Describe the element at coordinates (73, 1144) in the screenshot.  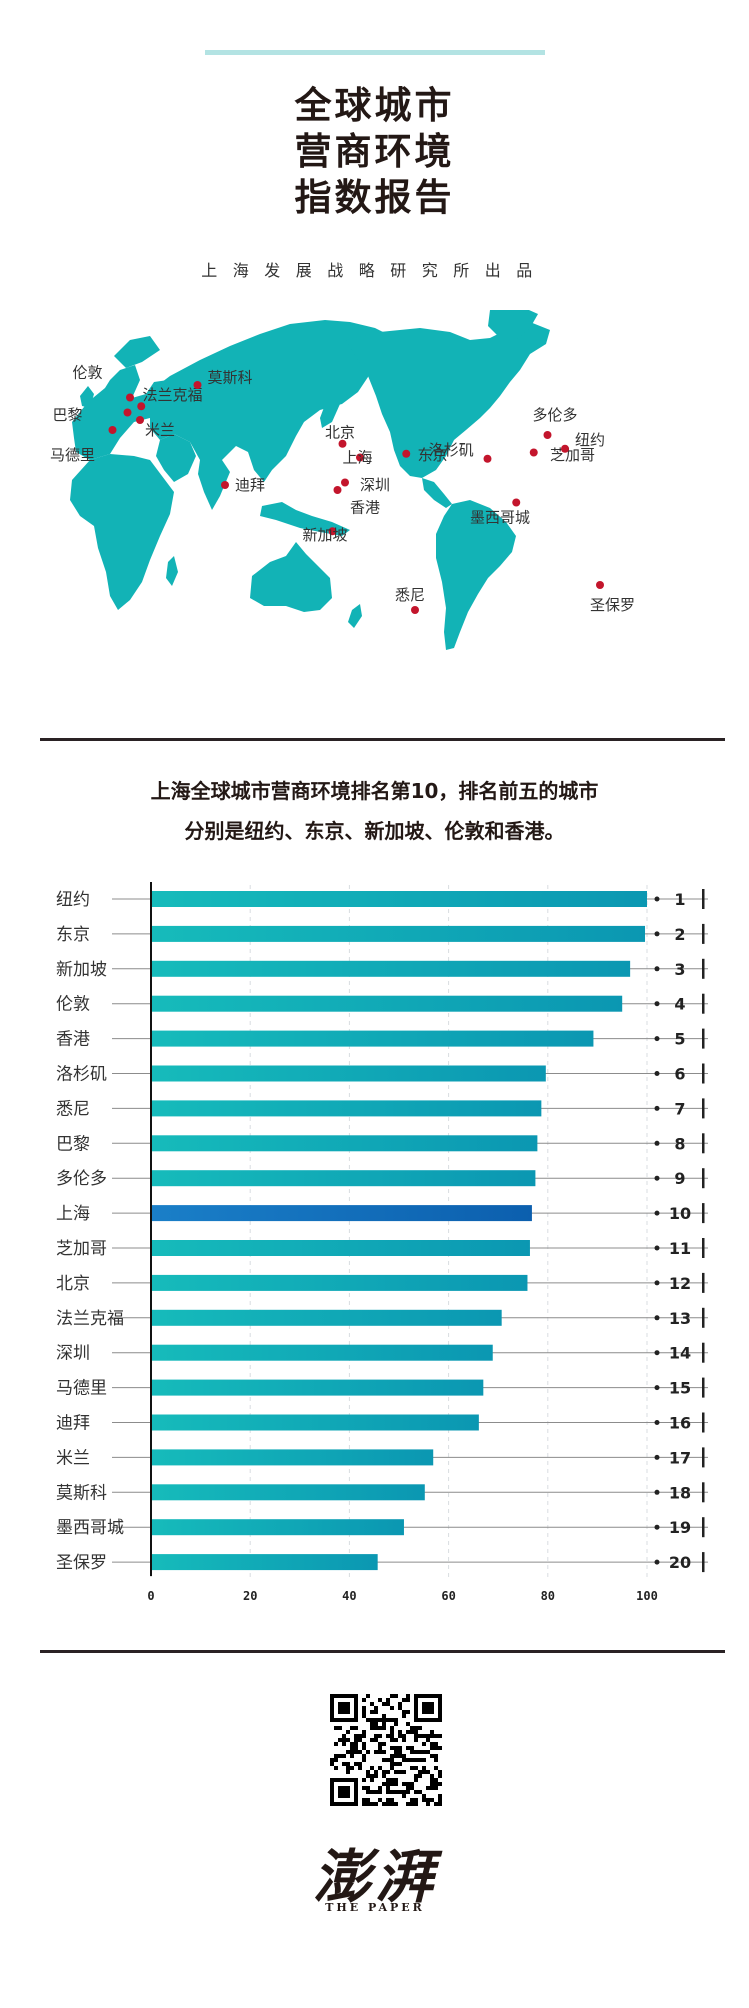
I see `category-label: 巴黎` at that location.